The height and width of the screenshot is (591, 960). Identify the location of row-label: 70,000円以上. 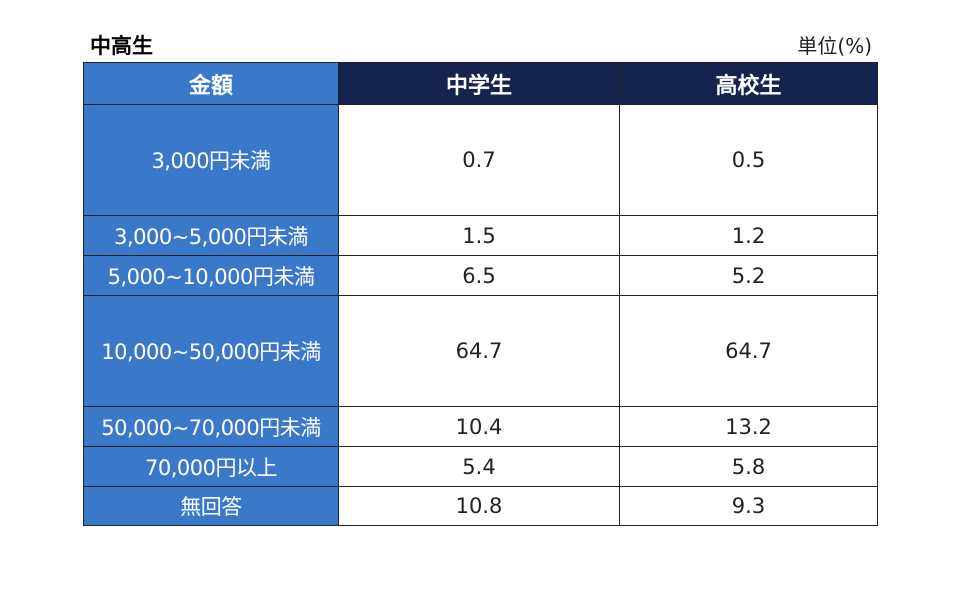
(211, 466).